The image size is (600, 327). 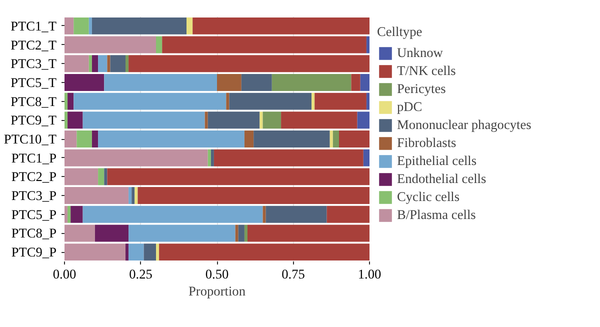 I want to click on legend-label: Endothelial cells, so click(x=441, y=179).